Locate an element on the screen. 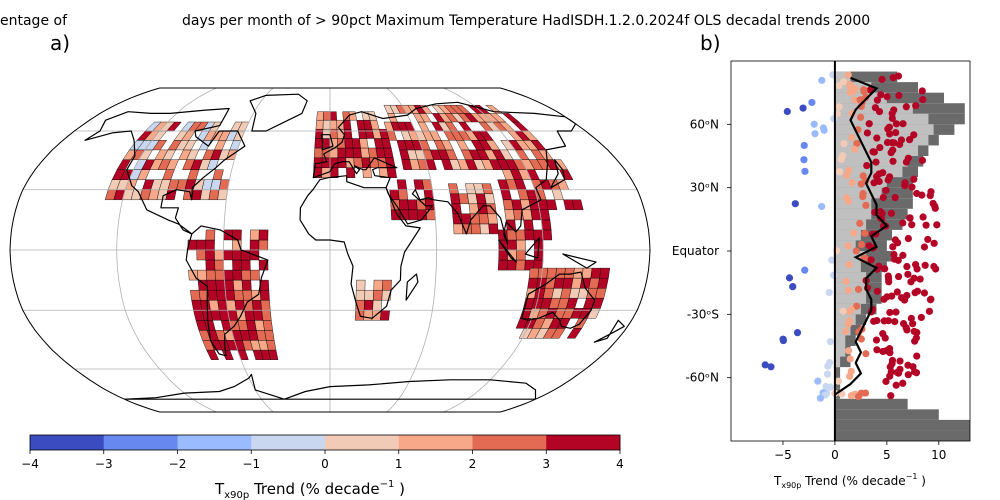 The height and width of the screenshot is (500, 1000). x-tick-label: 0 is located at coordinates (835, 455).